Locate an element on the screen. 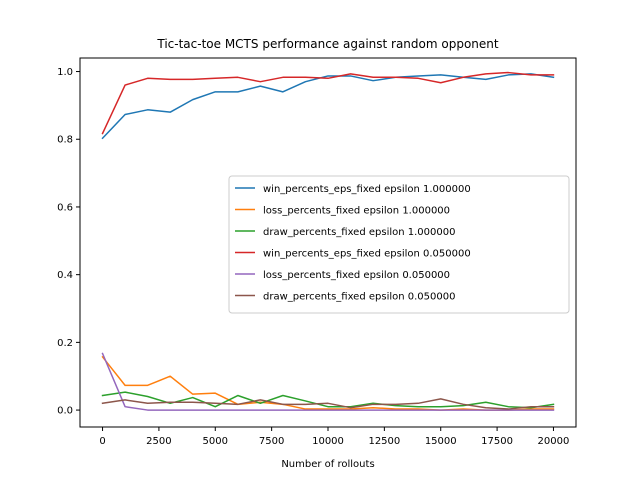  legend-label: draw_percents_fixed epsilon 0.050000 is located at coordinates (359, 297).